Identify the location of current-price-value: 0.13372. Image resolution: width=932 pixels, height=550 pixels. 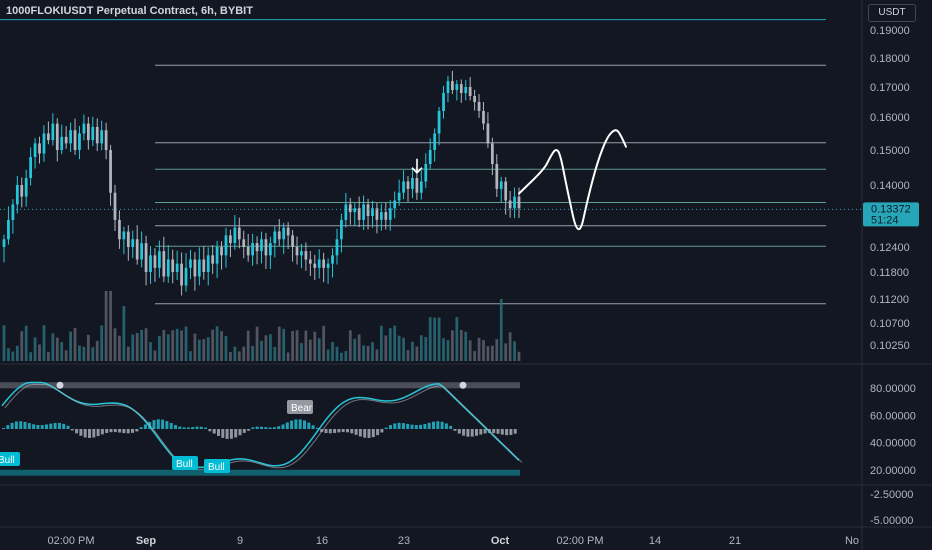
(891, 209).